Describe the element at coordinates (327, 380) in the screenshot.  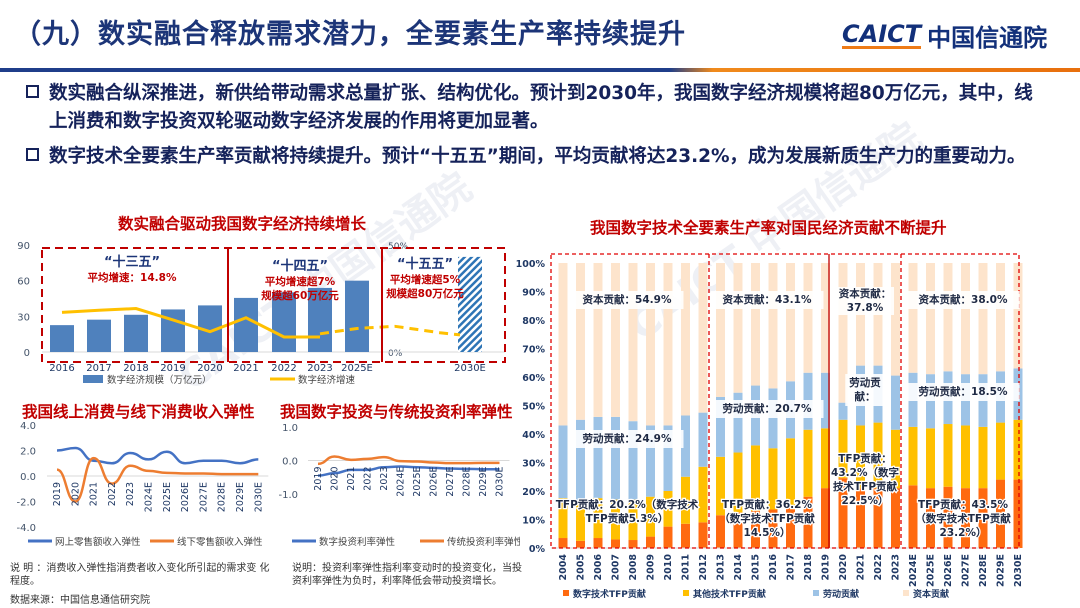
I see `legend-label: 数字经济增速` at that location.